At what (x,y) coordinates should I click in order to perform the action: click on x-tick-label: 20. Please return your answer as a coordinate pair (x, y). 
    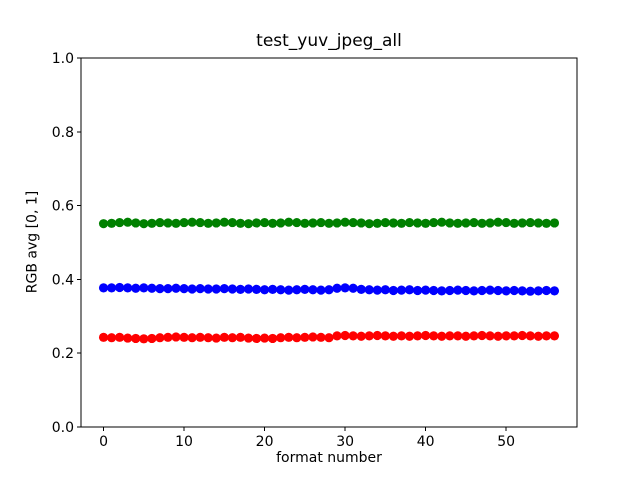
    Looking at the image, I should click on (265, 442).